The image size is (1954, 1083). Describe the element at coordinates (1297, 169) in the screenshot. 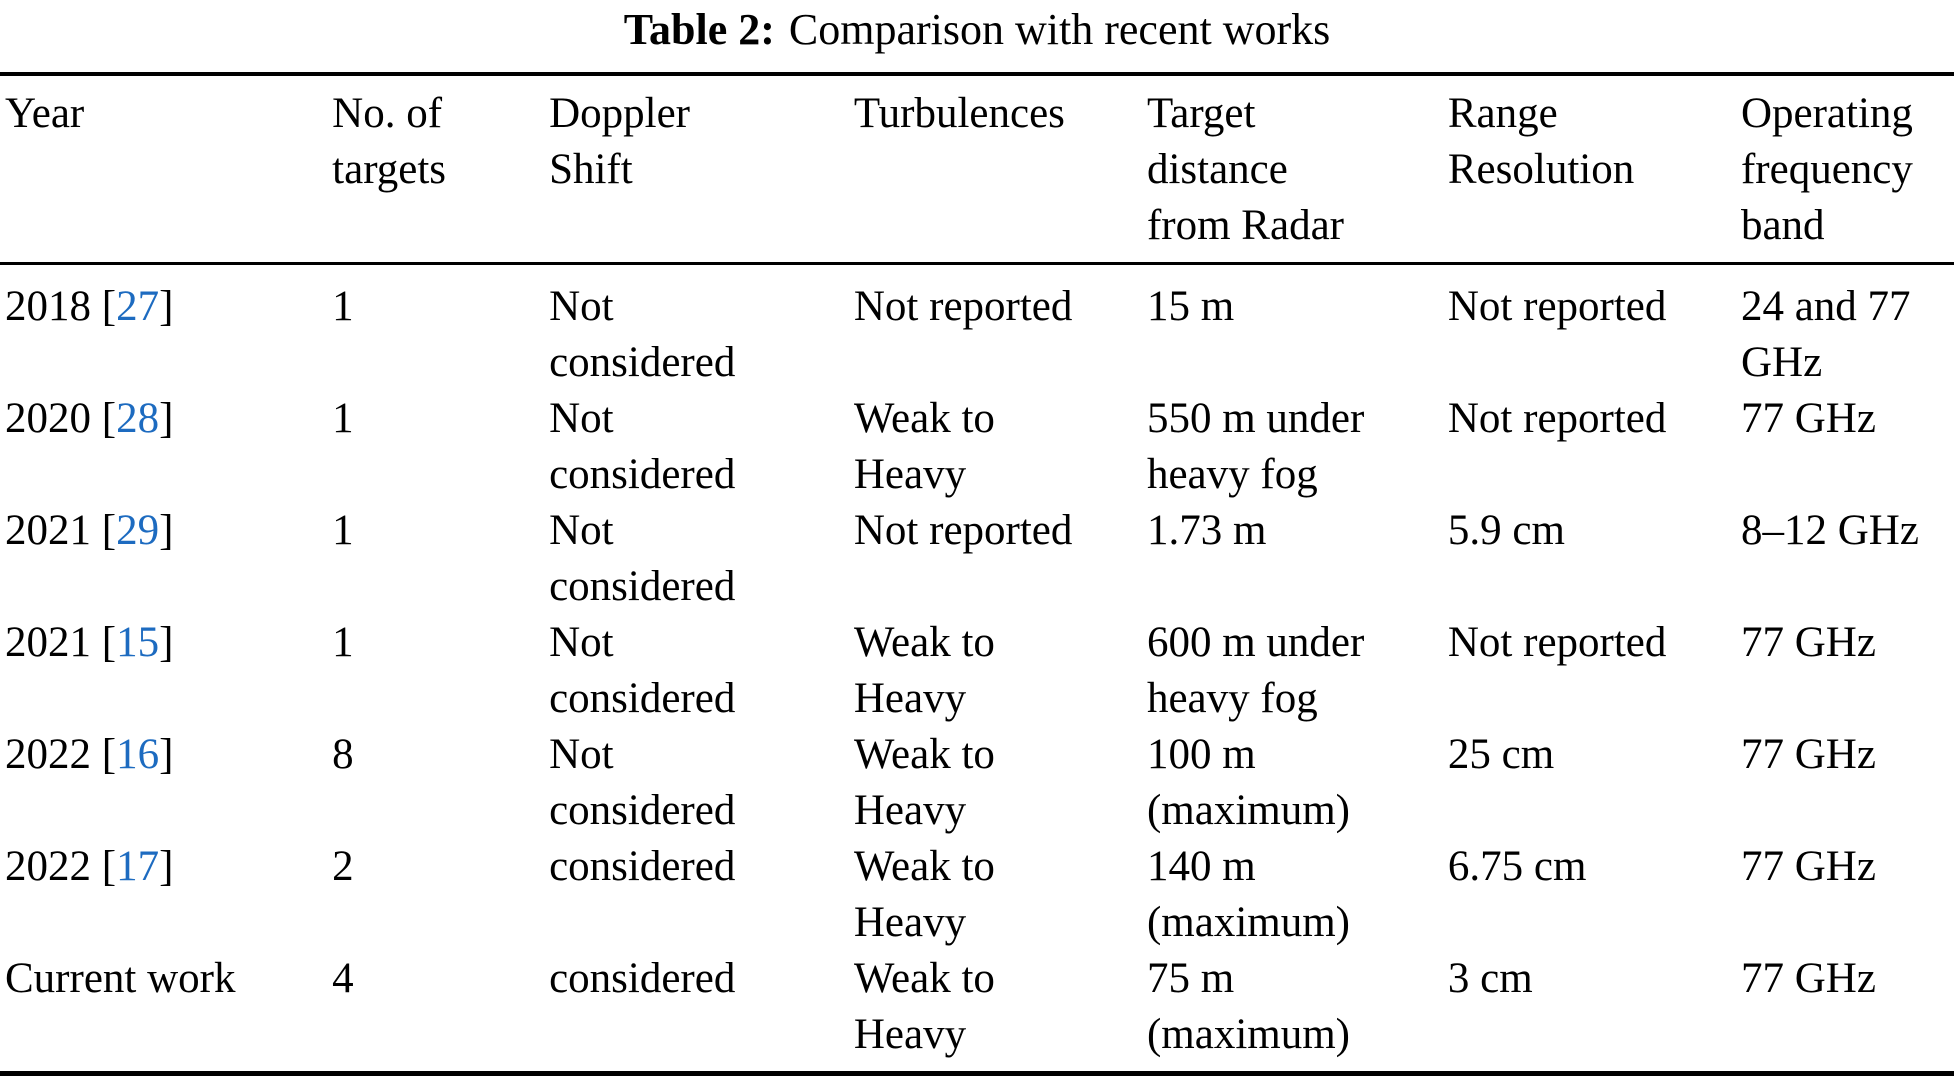

I see `column-header-target-distance: Target distance from Radar` at that location.